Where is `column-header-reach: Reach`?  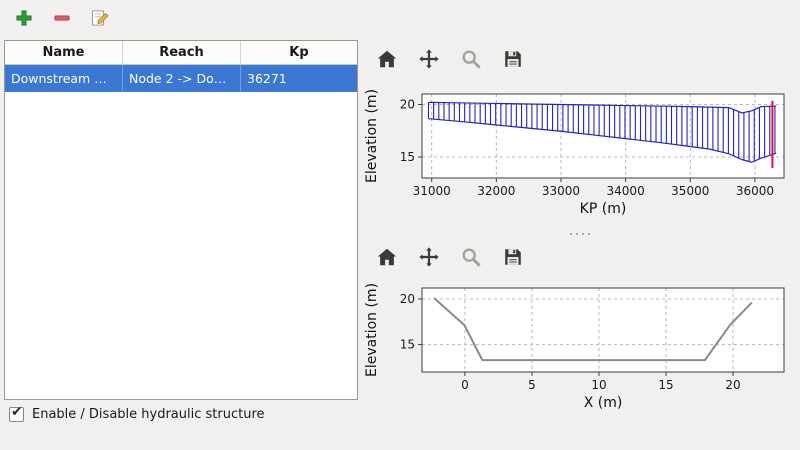 column-header-reach: Reach is located at coordinates (182, 52).